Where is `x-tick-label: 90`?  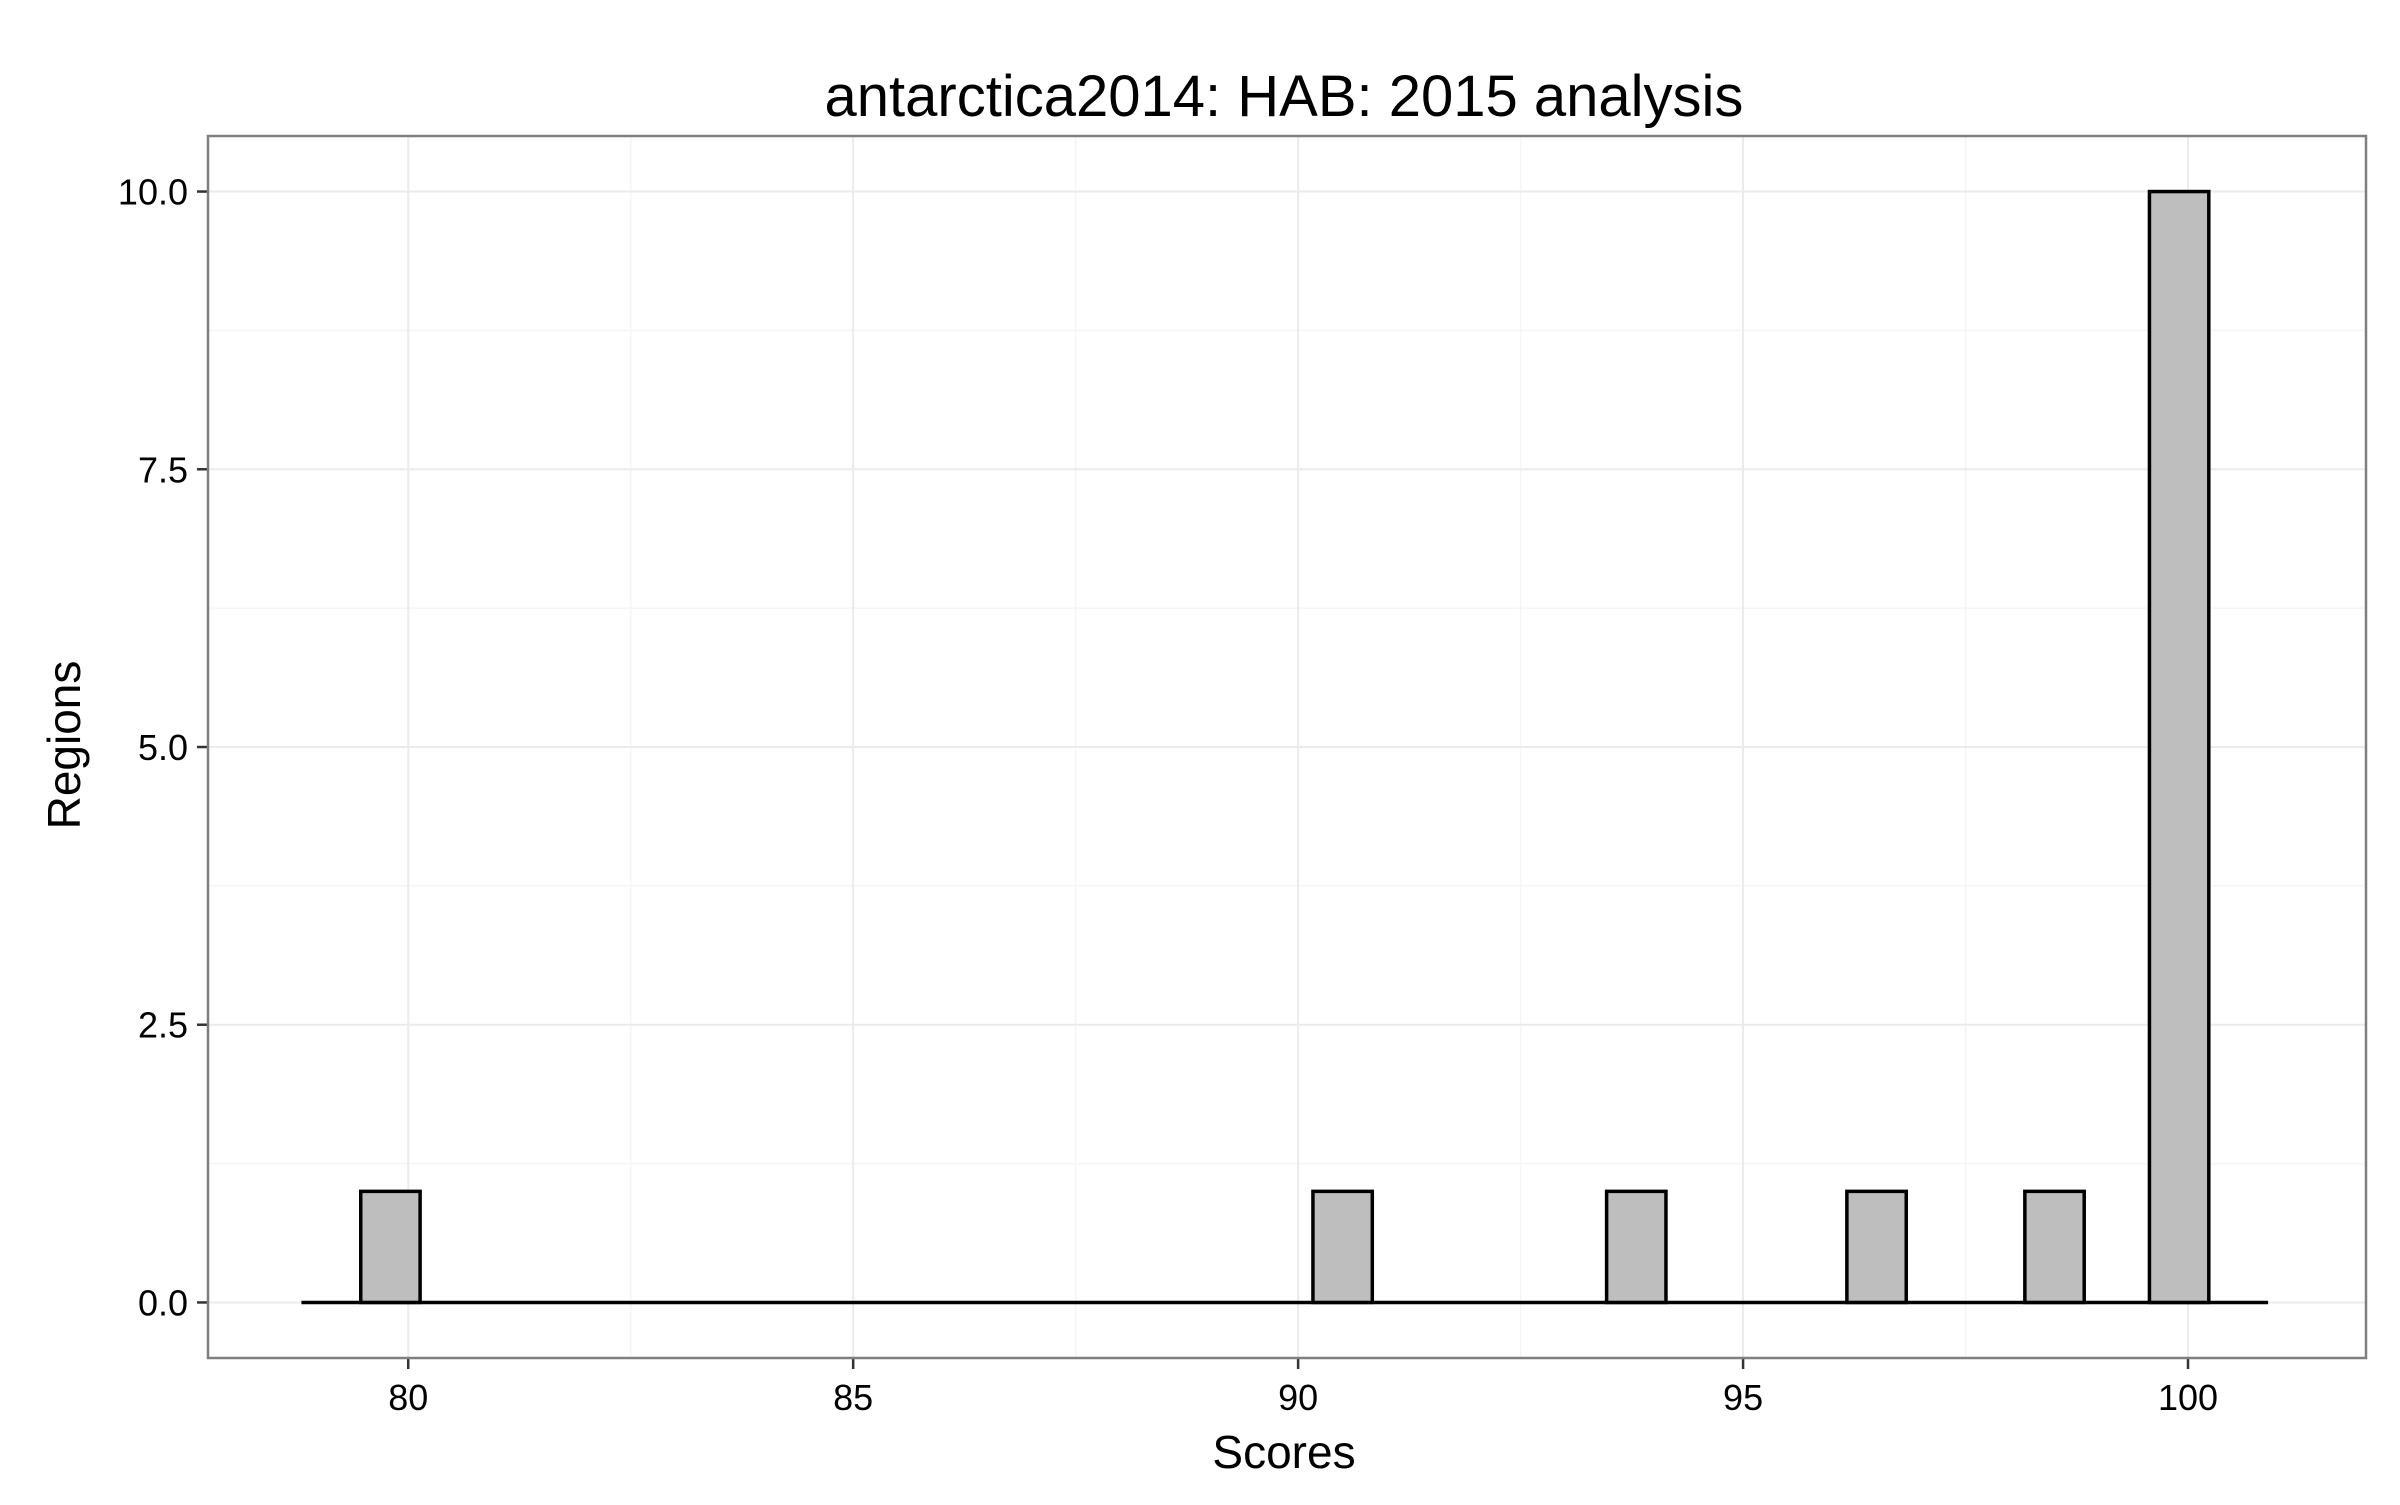 x-tick-label: 90 is located at coordinates (1298, 1397).